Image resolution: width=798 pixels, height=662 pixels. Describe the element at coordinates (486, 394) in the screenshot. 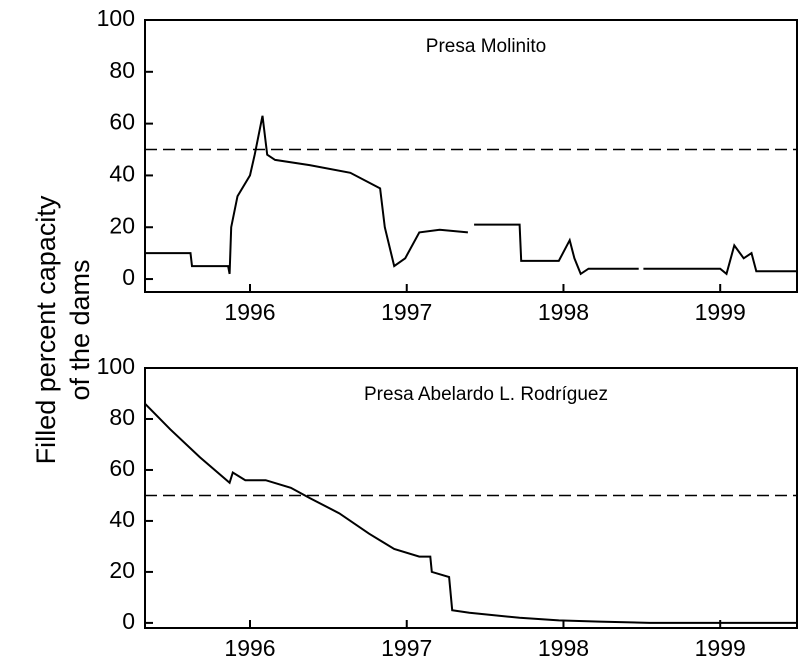

I see `panel-title: Presa Abelardo L. Rodríguez` at that location.